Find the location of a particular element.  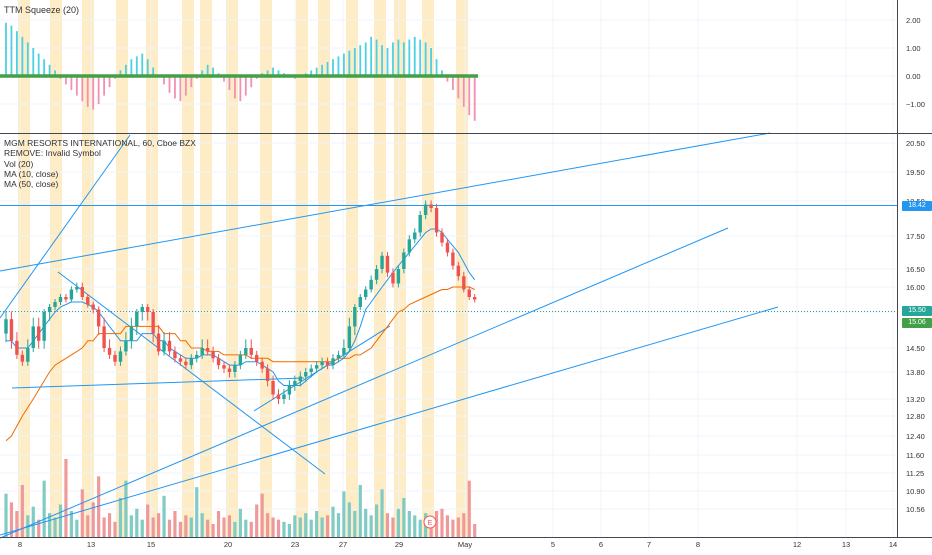

legend-line-vol: Vol (20) is located at coordinates (19, 163).